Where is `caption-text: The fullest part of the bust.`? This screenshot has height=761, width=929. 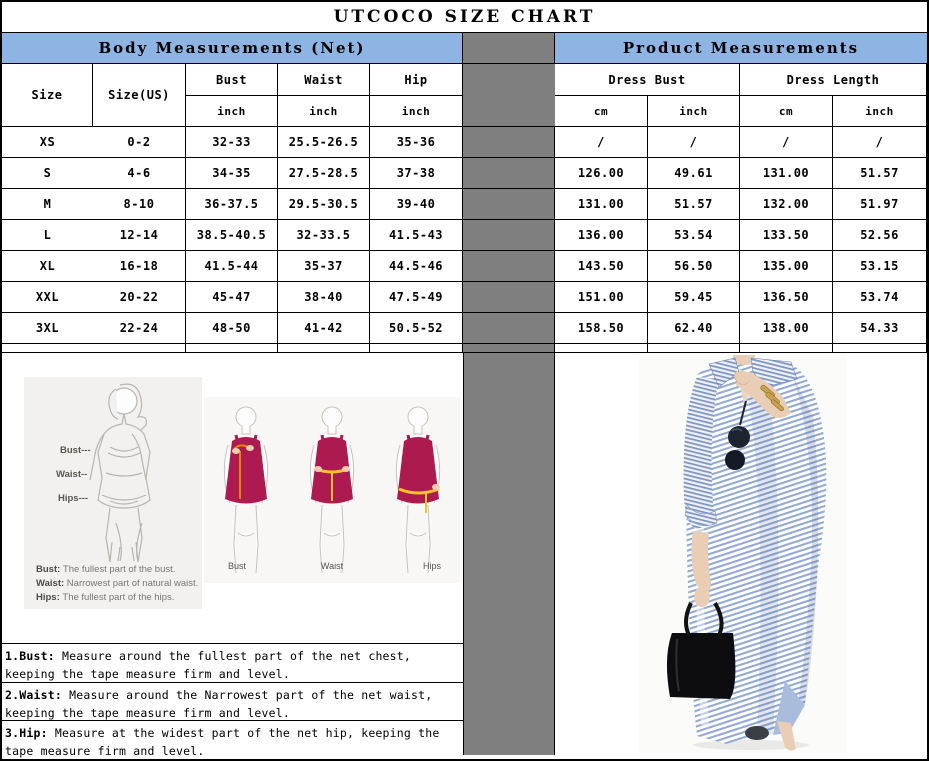
caption-text: The fullest part of the bust. is located at coordinates (119, 569).